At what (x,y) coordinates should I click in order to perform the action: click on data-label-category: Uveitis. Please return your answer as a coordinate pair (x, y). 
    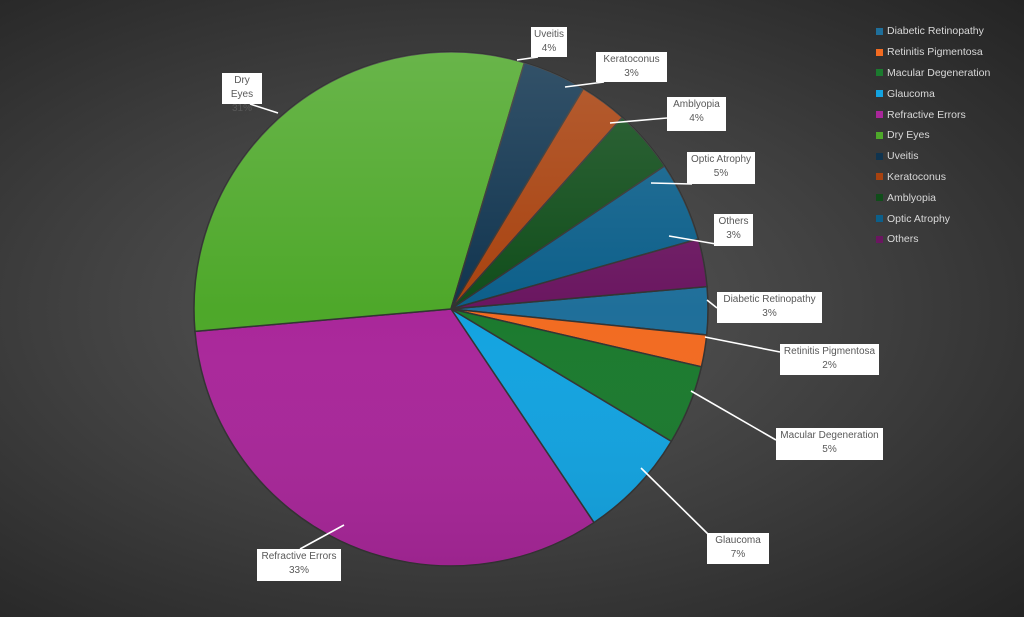
    Looking at the image, I should click on (549, 34).